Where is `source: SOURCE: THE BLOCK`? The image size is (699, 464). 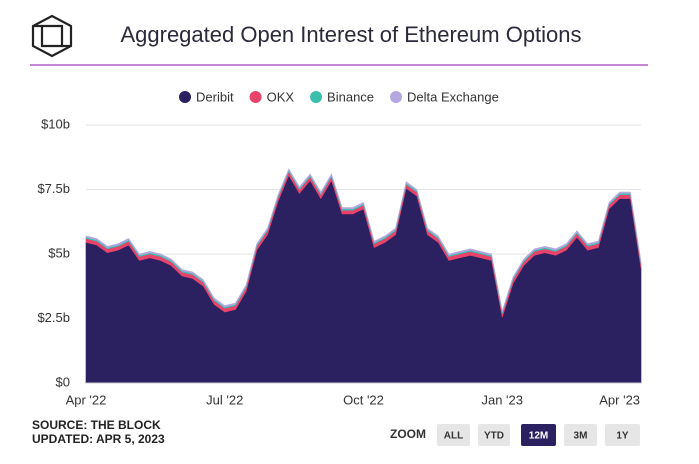
source: SOURCE: THE BLOCK is located at coordinates (96, 425).